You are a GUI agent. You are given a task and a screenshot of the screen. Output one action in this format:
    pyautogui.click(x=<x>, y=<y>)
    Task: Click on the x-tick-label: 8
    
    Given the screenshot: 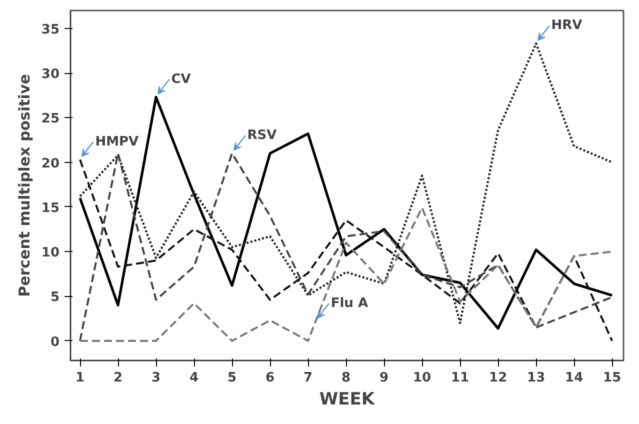 What is the action you would take?
    pyautogui.click(x=346, y=378)
    